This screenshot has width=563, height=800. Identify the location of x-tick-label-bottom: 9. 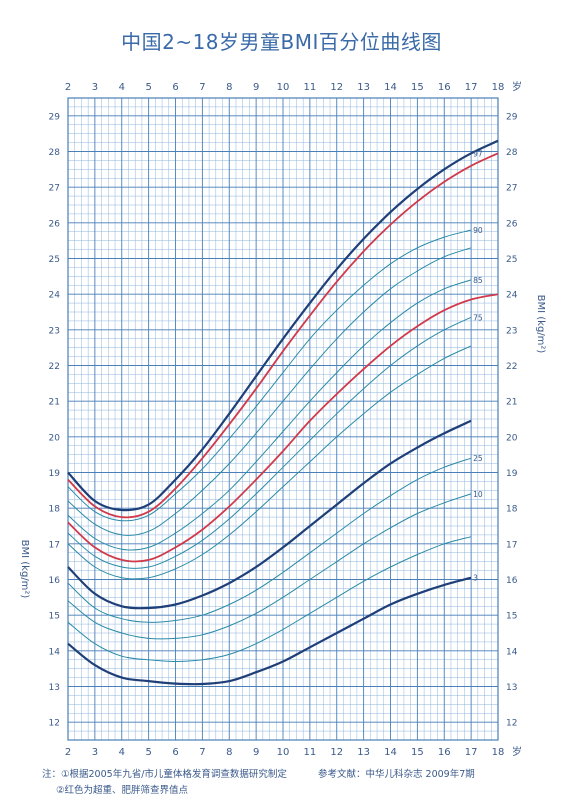
(256, 752).